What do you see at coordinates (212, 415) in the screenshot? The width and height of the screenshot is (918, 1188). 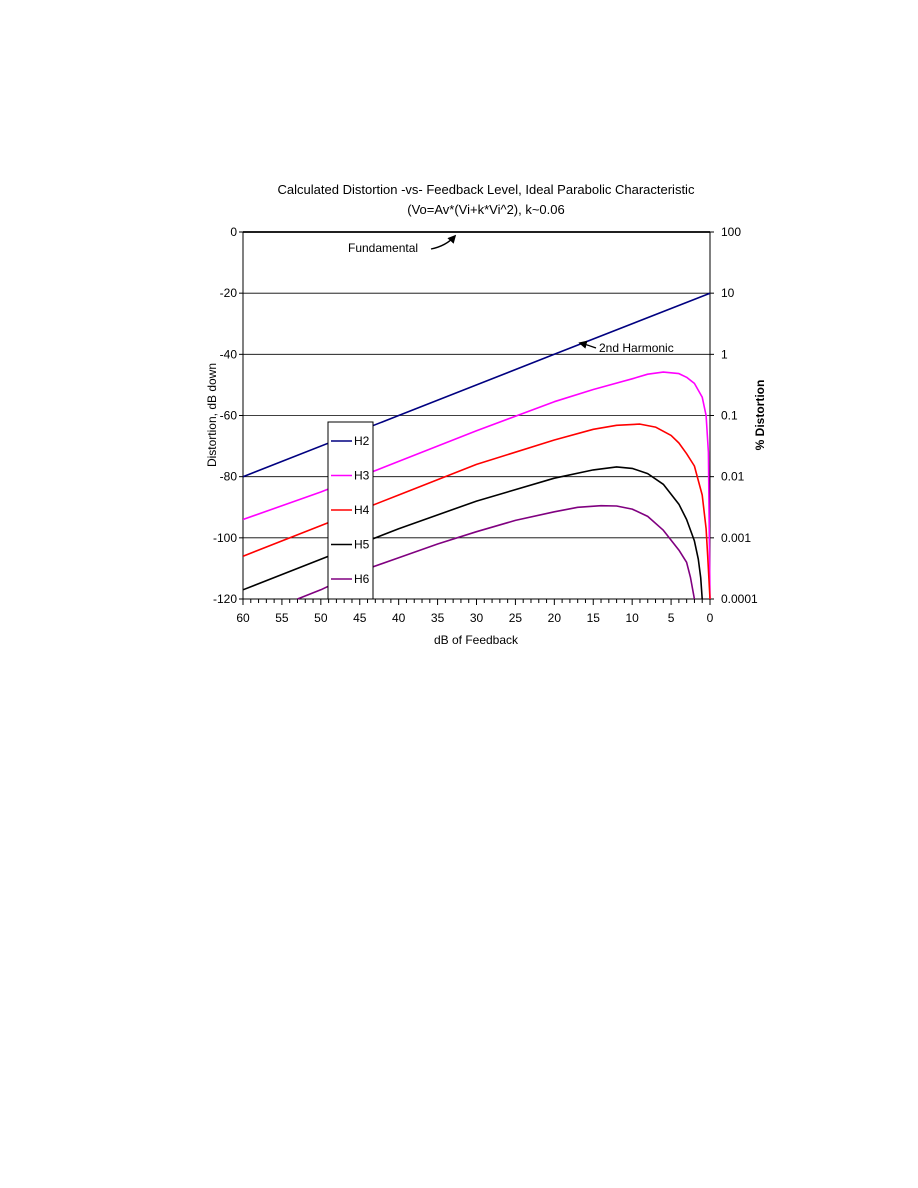 I see `y-axis-title: Distortion, dB down` at bounding box center [212, 415].